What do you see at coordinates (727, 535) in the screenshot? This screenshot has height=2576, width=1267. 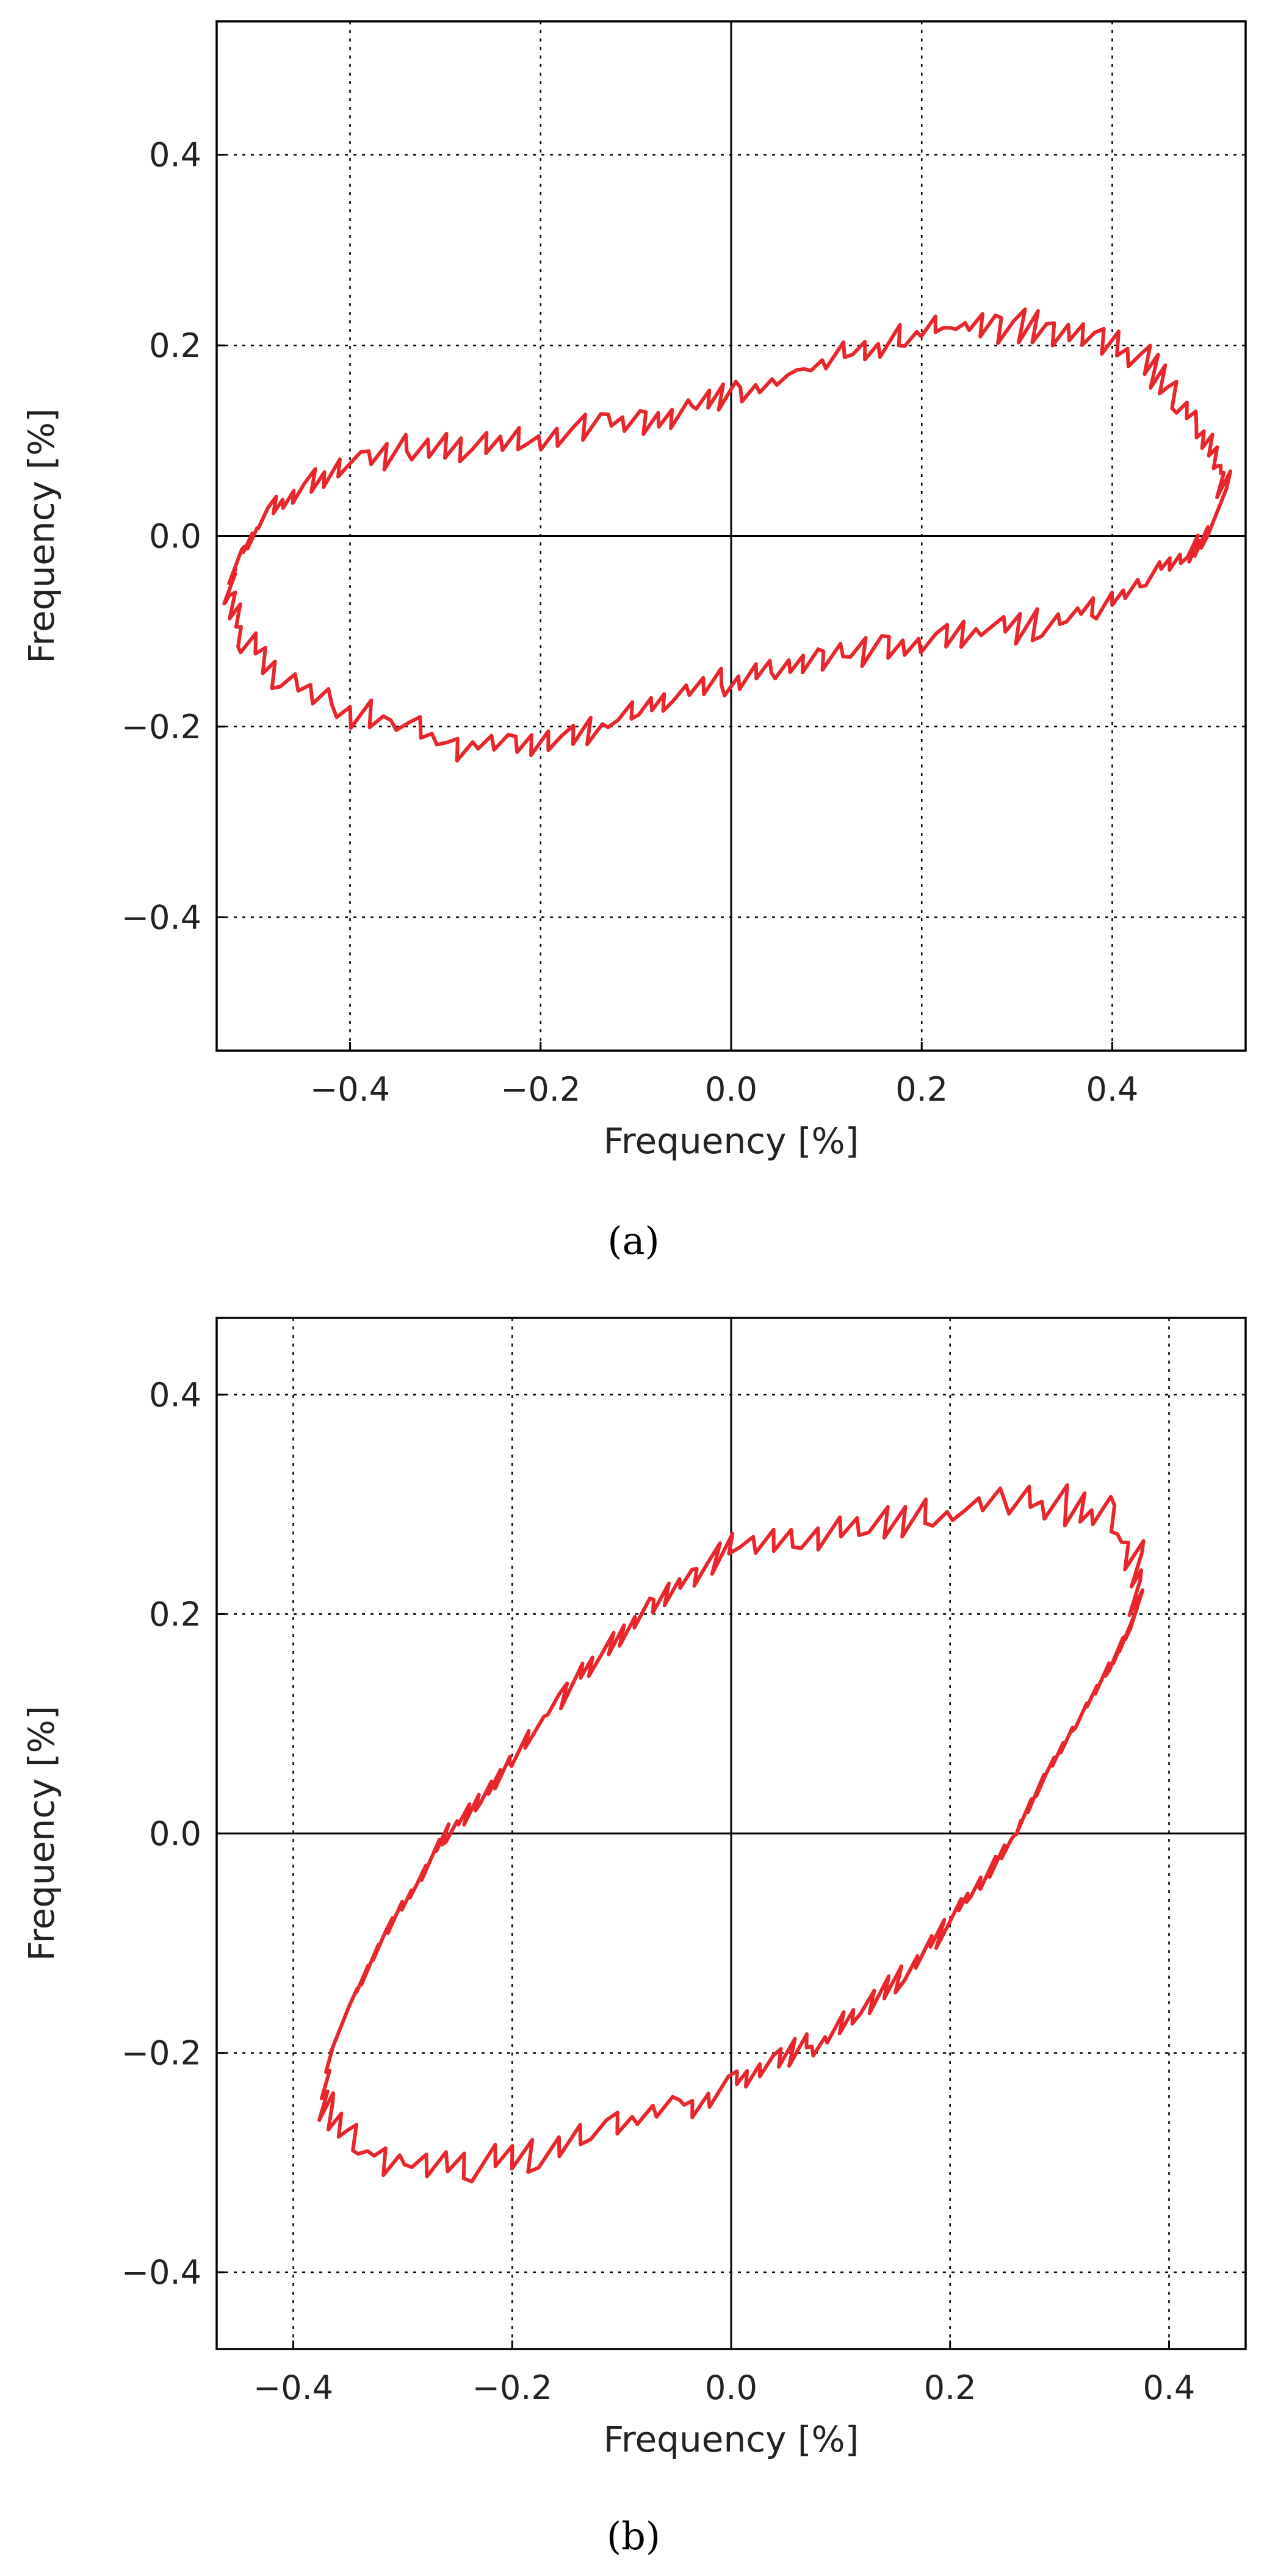 I see `series-line-a` at bounding box center [727, 535].